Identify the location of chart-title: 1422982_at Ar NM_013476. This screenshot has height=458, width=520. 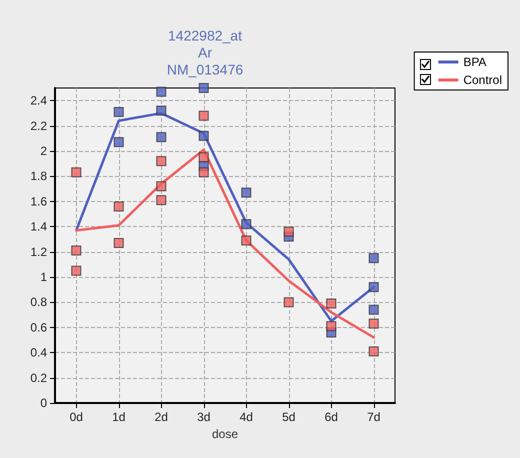
(205, 53).